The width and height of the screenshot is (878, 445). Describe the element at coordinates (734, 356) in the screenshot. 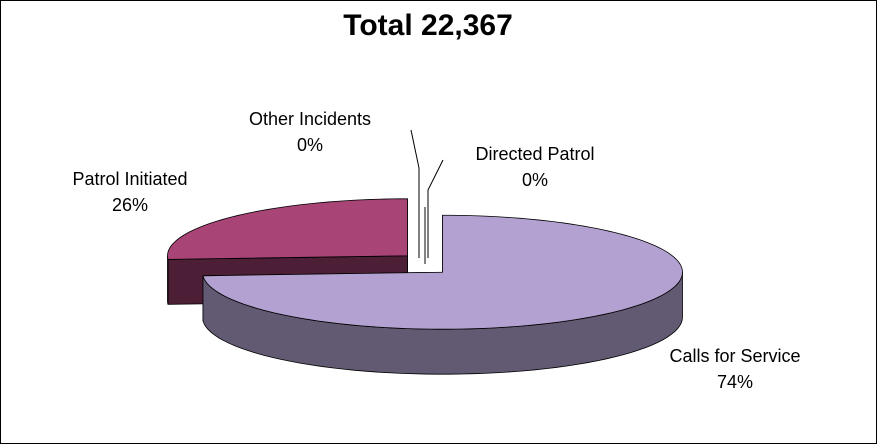

I see `slice-label: Calls for Service` at that location.